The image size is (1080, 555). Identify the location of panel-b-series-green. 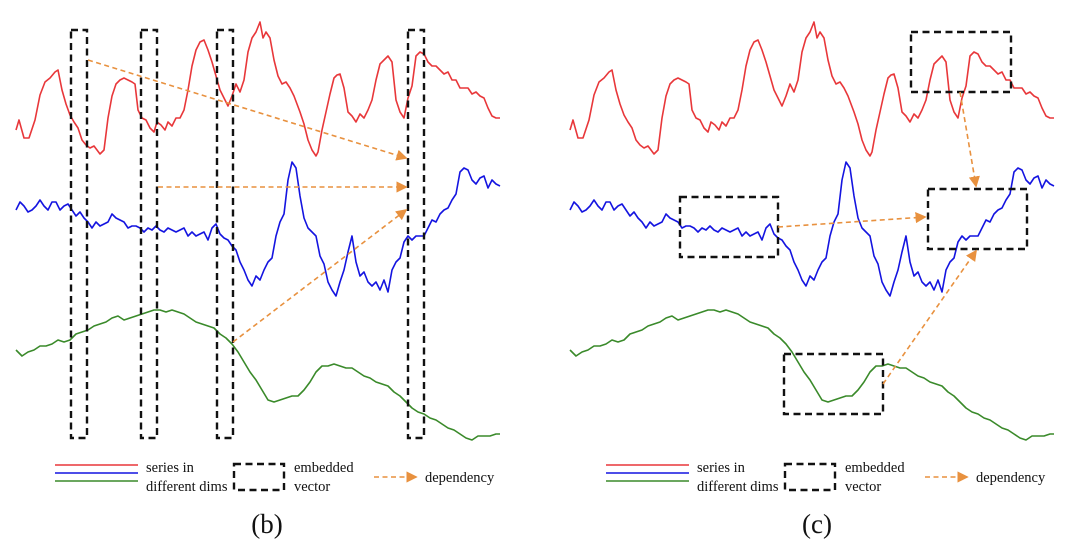
(257, 375).